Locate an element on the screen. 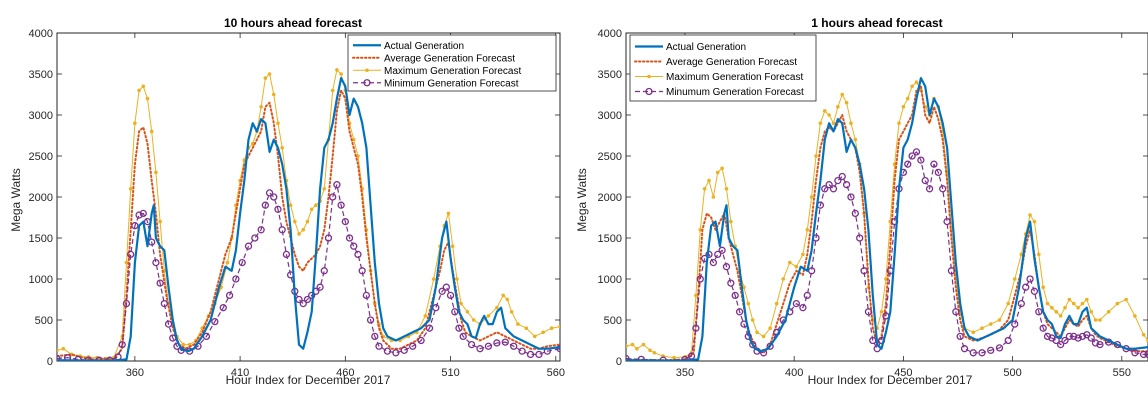  y-tick-label: 3500 is located at coordinates (41, 75).